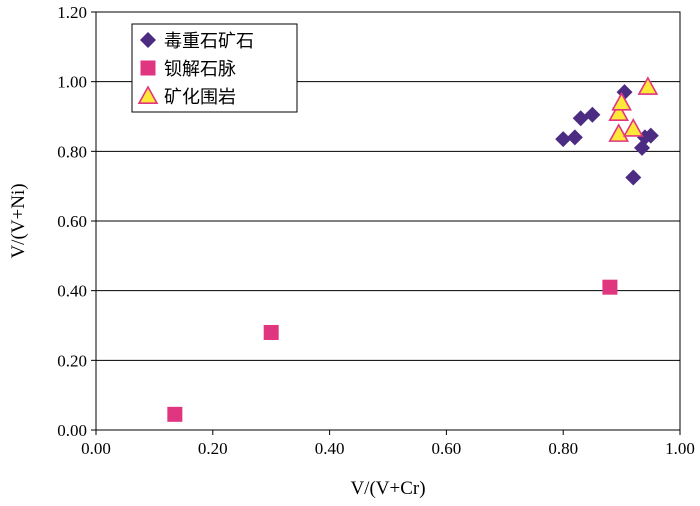 The image size is (700, 506). What do you see at coordinates (72, 430) in the screenshot?
I see `y-tick-label: 0.00` at bounding box center [72, 430].